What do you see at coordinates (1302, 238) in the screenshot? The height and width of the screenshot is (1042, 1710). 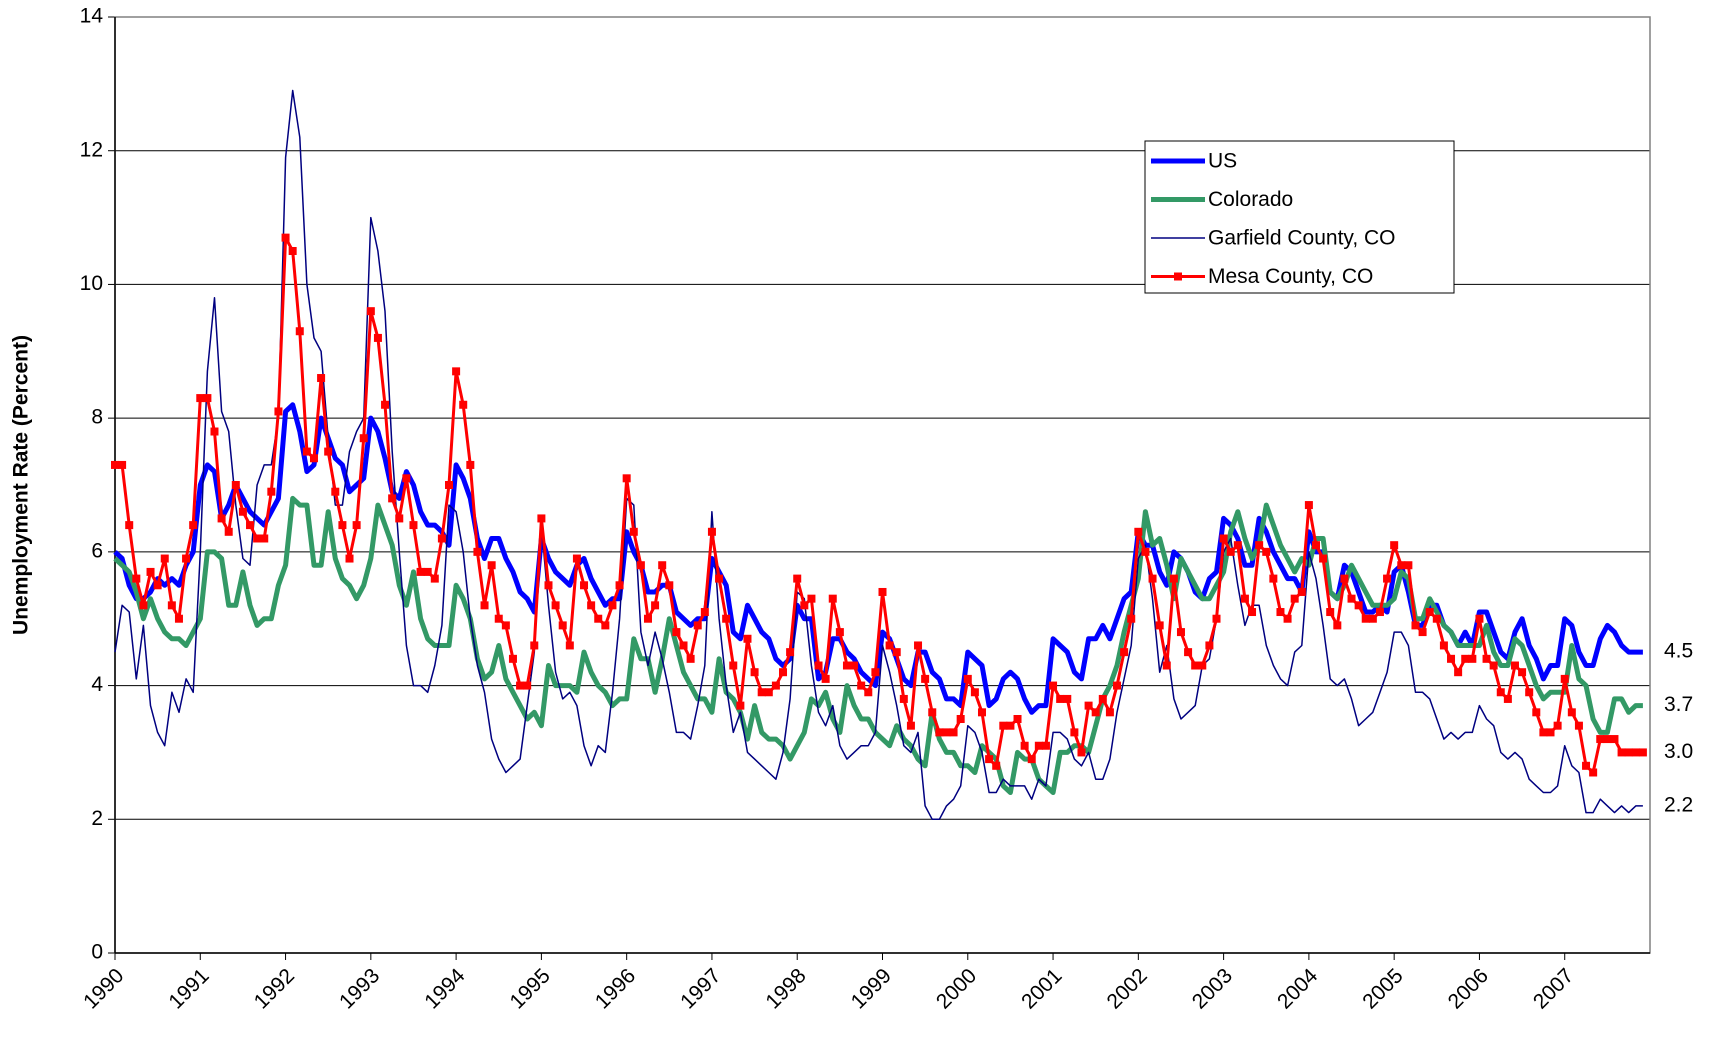 I see `legend-label: Garfield County, CO` at bounding box center [1302, 238].